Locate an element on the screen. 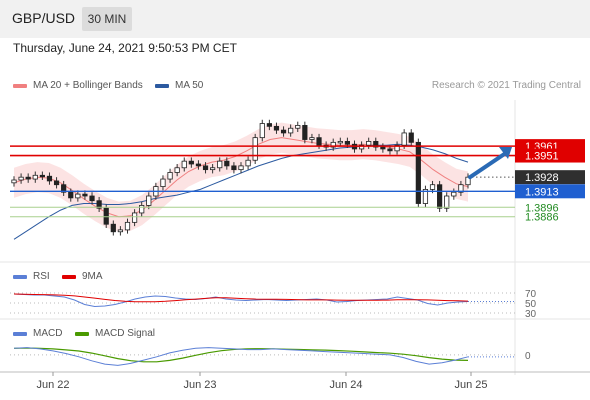 Image resolution: width=590 pixels, height=400 pixels. legend-macd: MACD is located at coordinates (37, 333).